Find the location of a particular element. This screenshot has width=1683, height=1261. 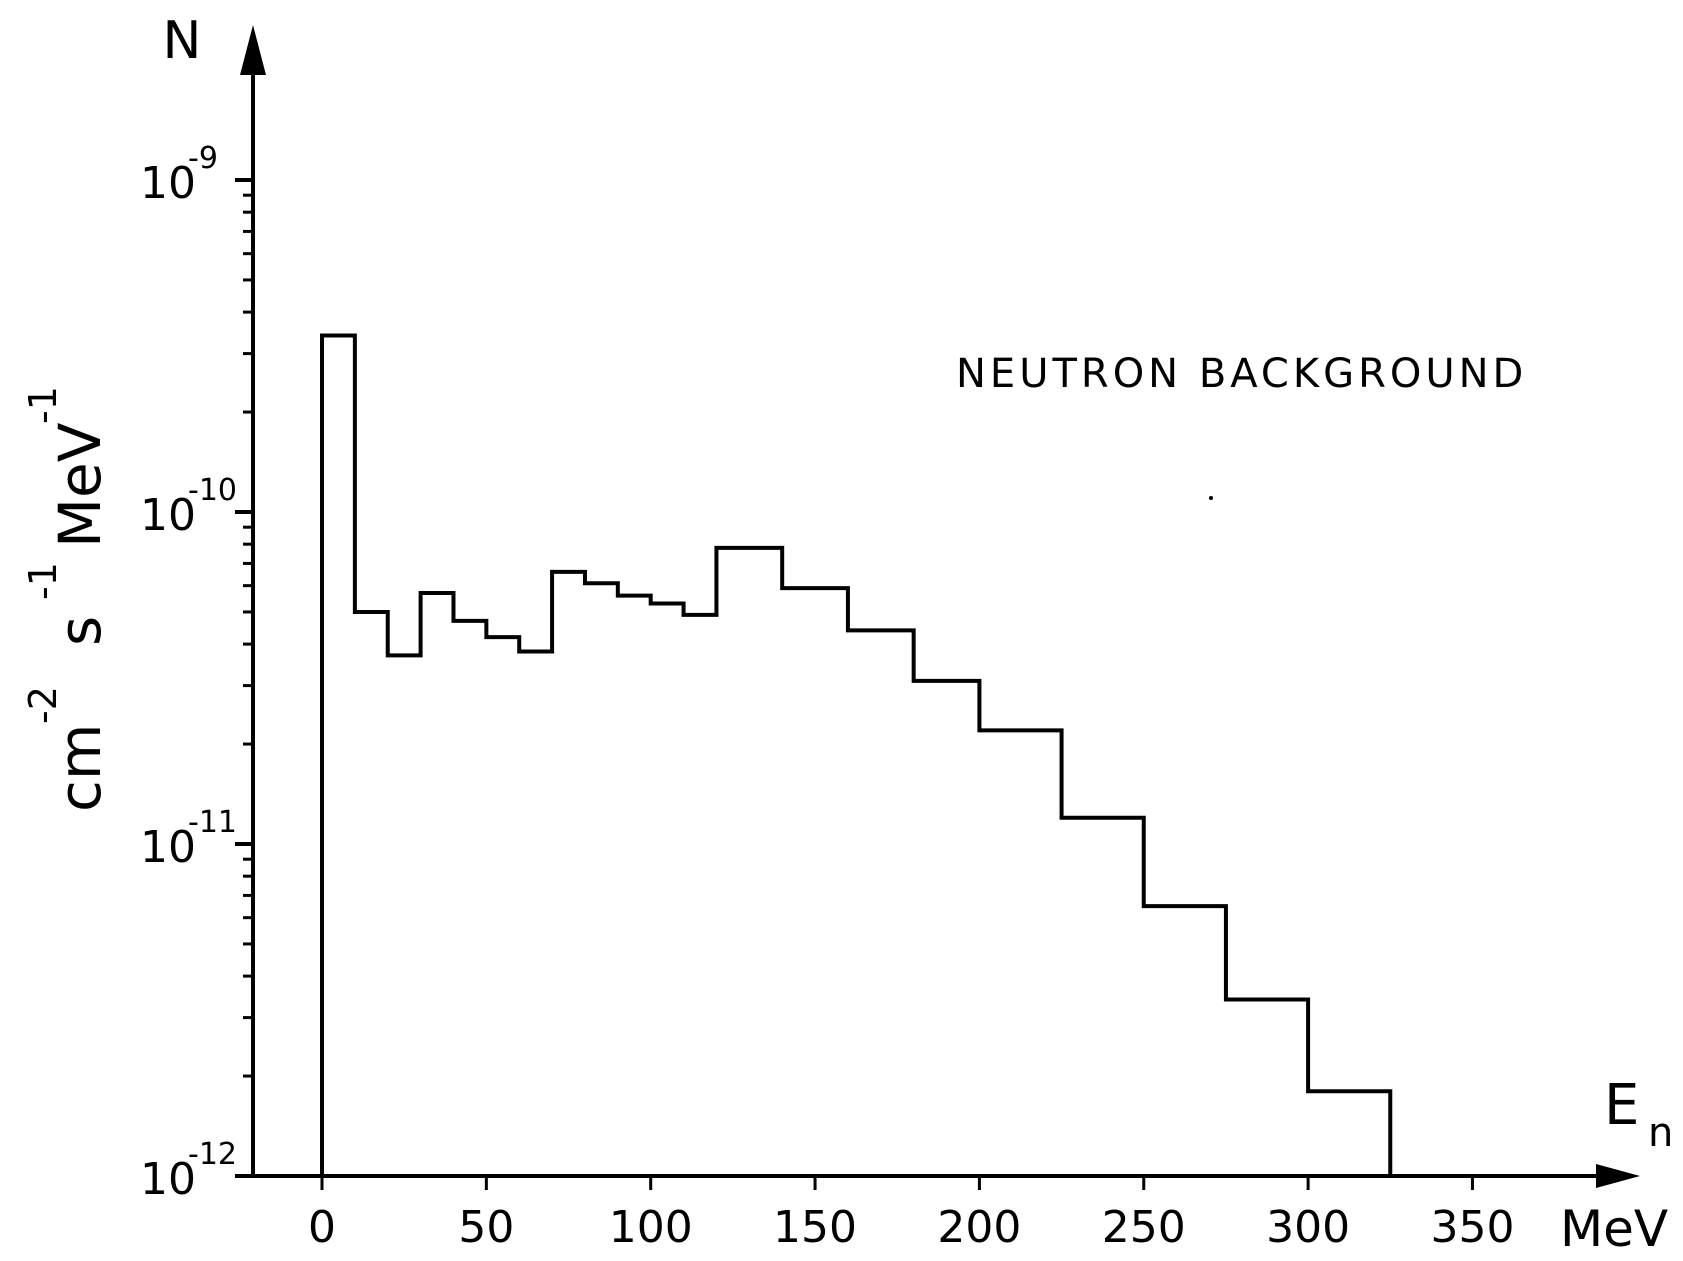

y-tick-label-exponent: -10 is located at coordinates (212, 490).